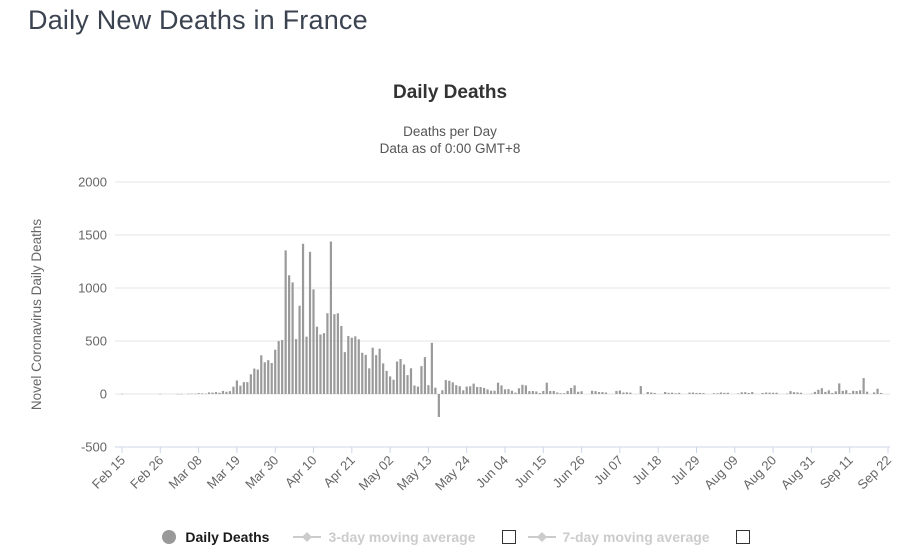 The width and height of the screenshot is (900, 559). What do you see at coordinates (36, 315) in the screenshot?
I see `svg-text: Novel Coronavirus Daily Deaths` at bounding box center [36, 315].